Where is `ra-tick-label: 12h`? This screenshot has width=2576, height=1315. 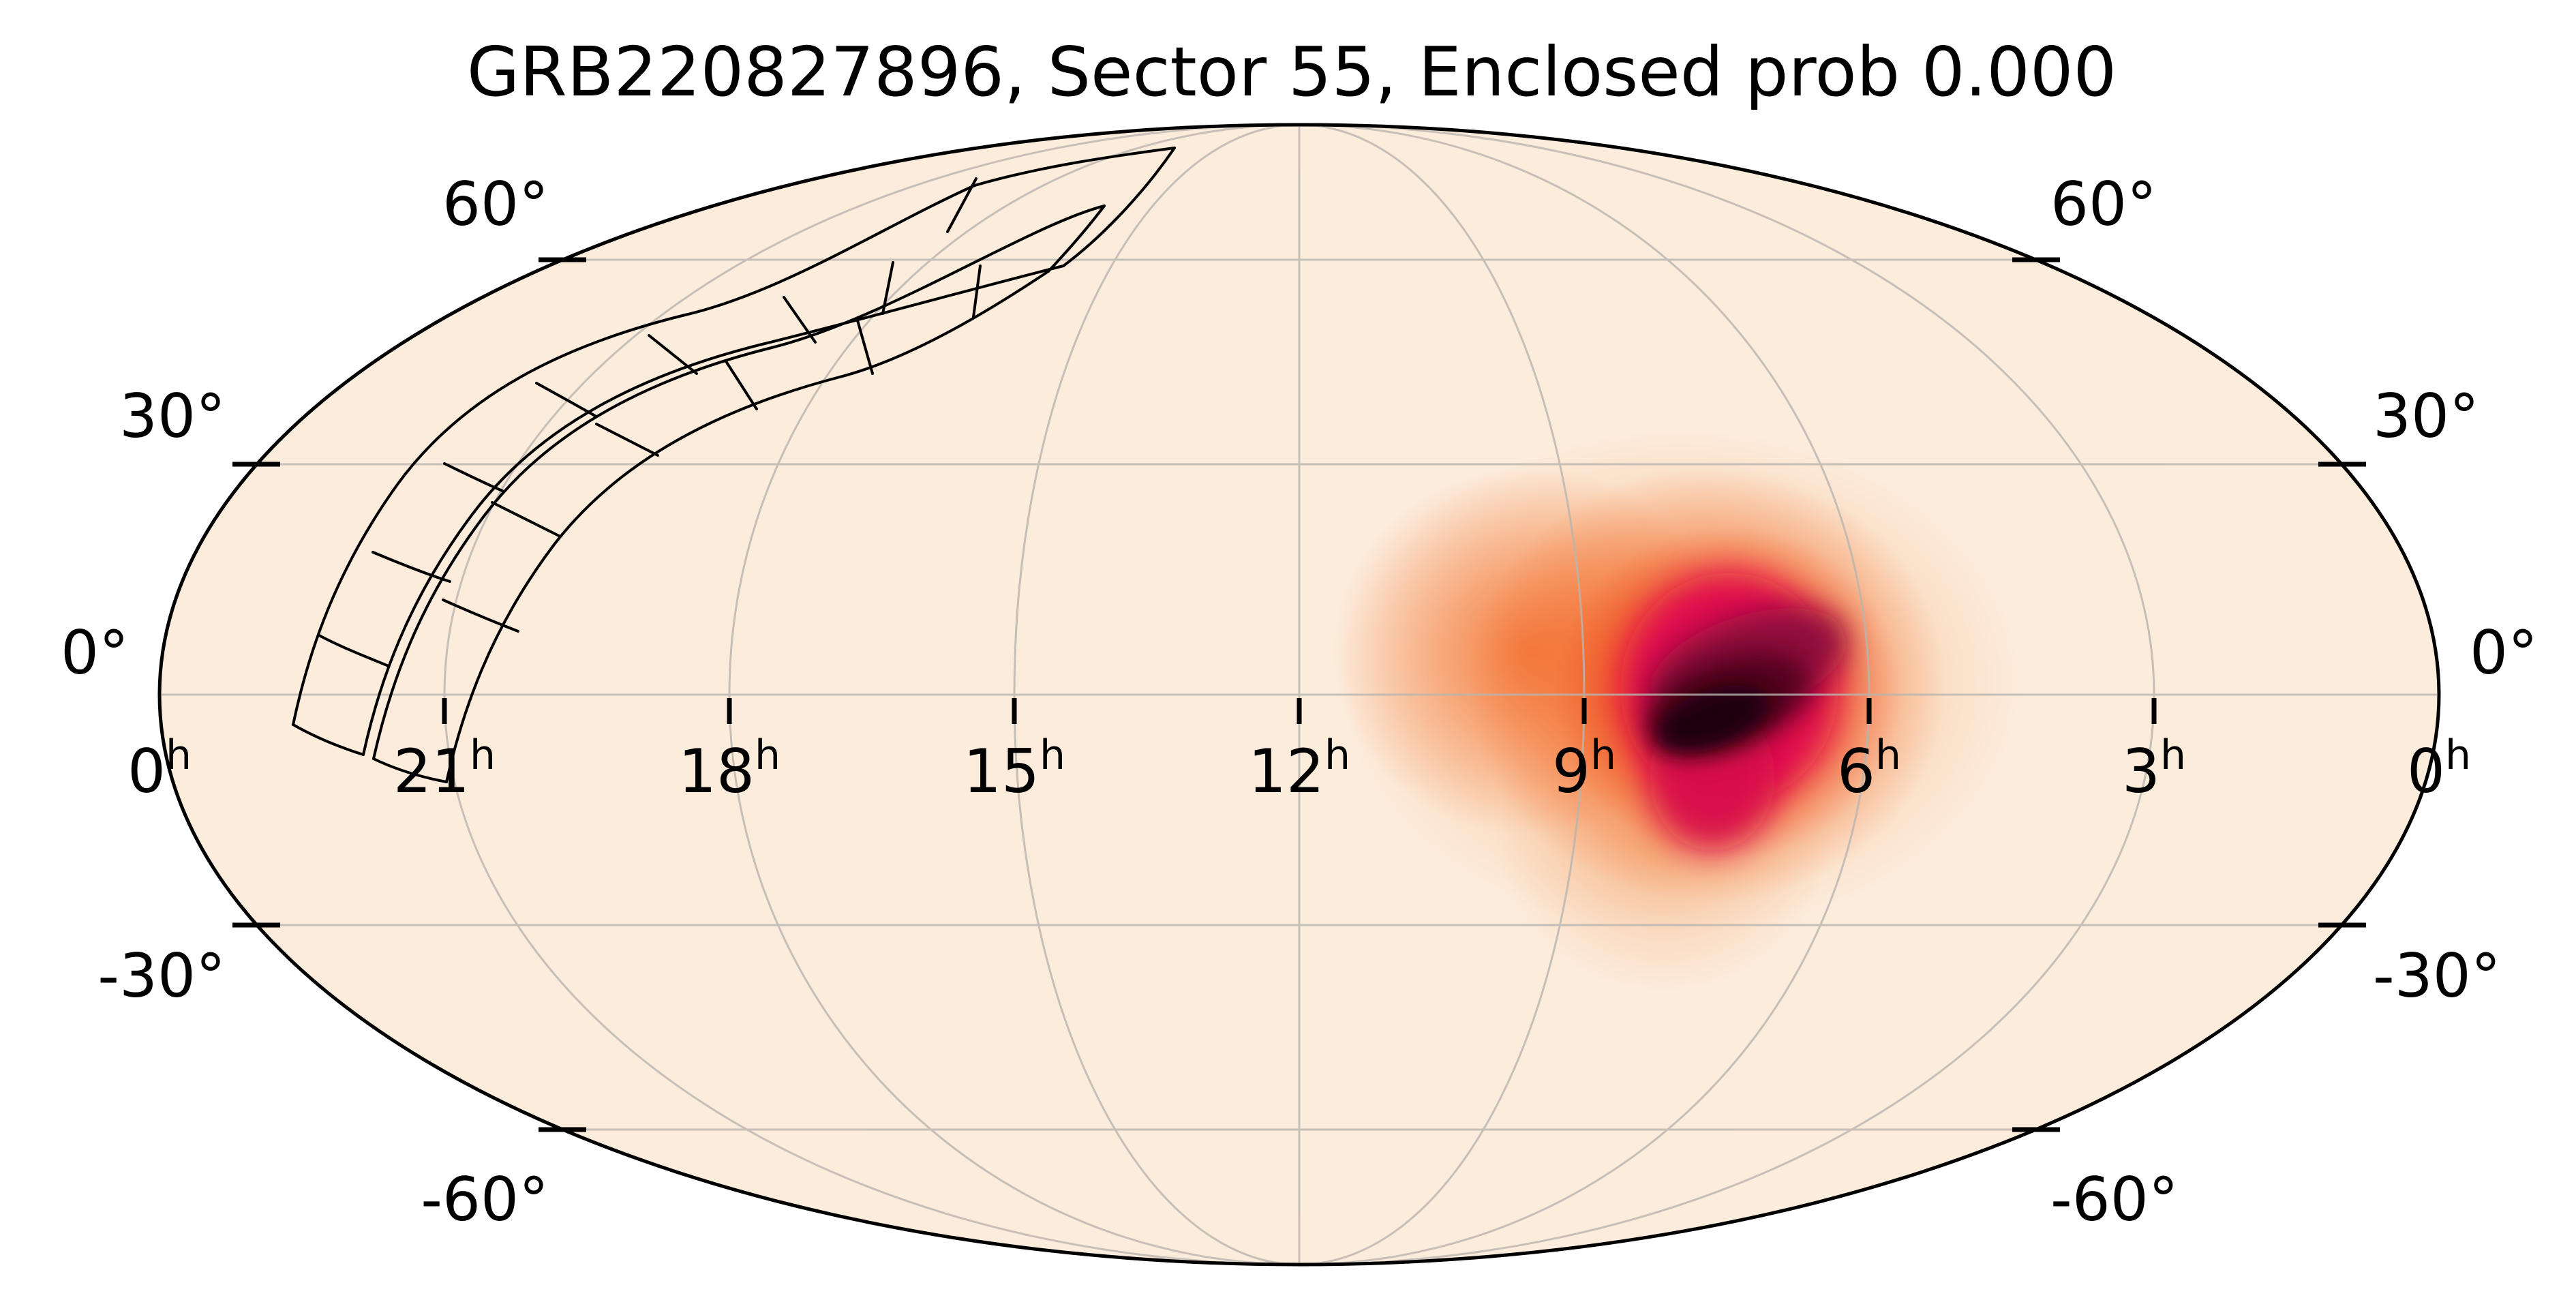
ra-tick-label: 12h is located at coordinates (1299, 768).